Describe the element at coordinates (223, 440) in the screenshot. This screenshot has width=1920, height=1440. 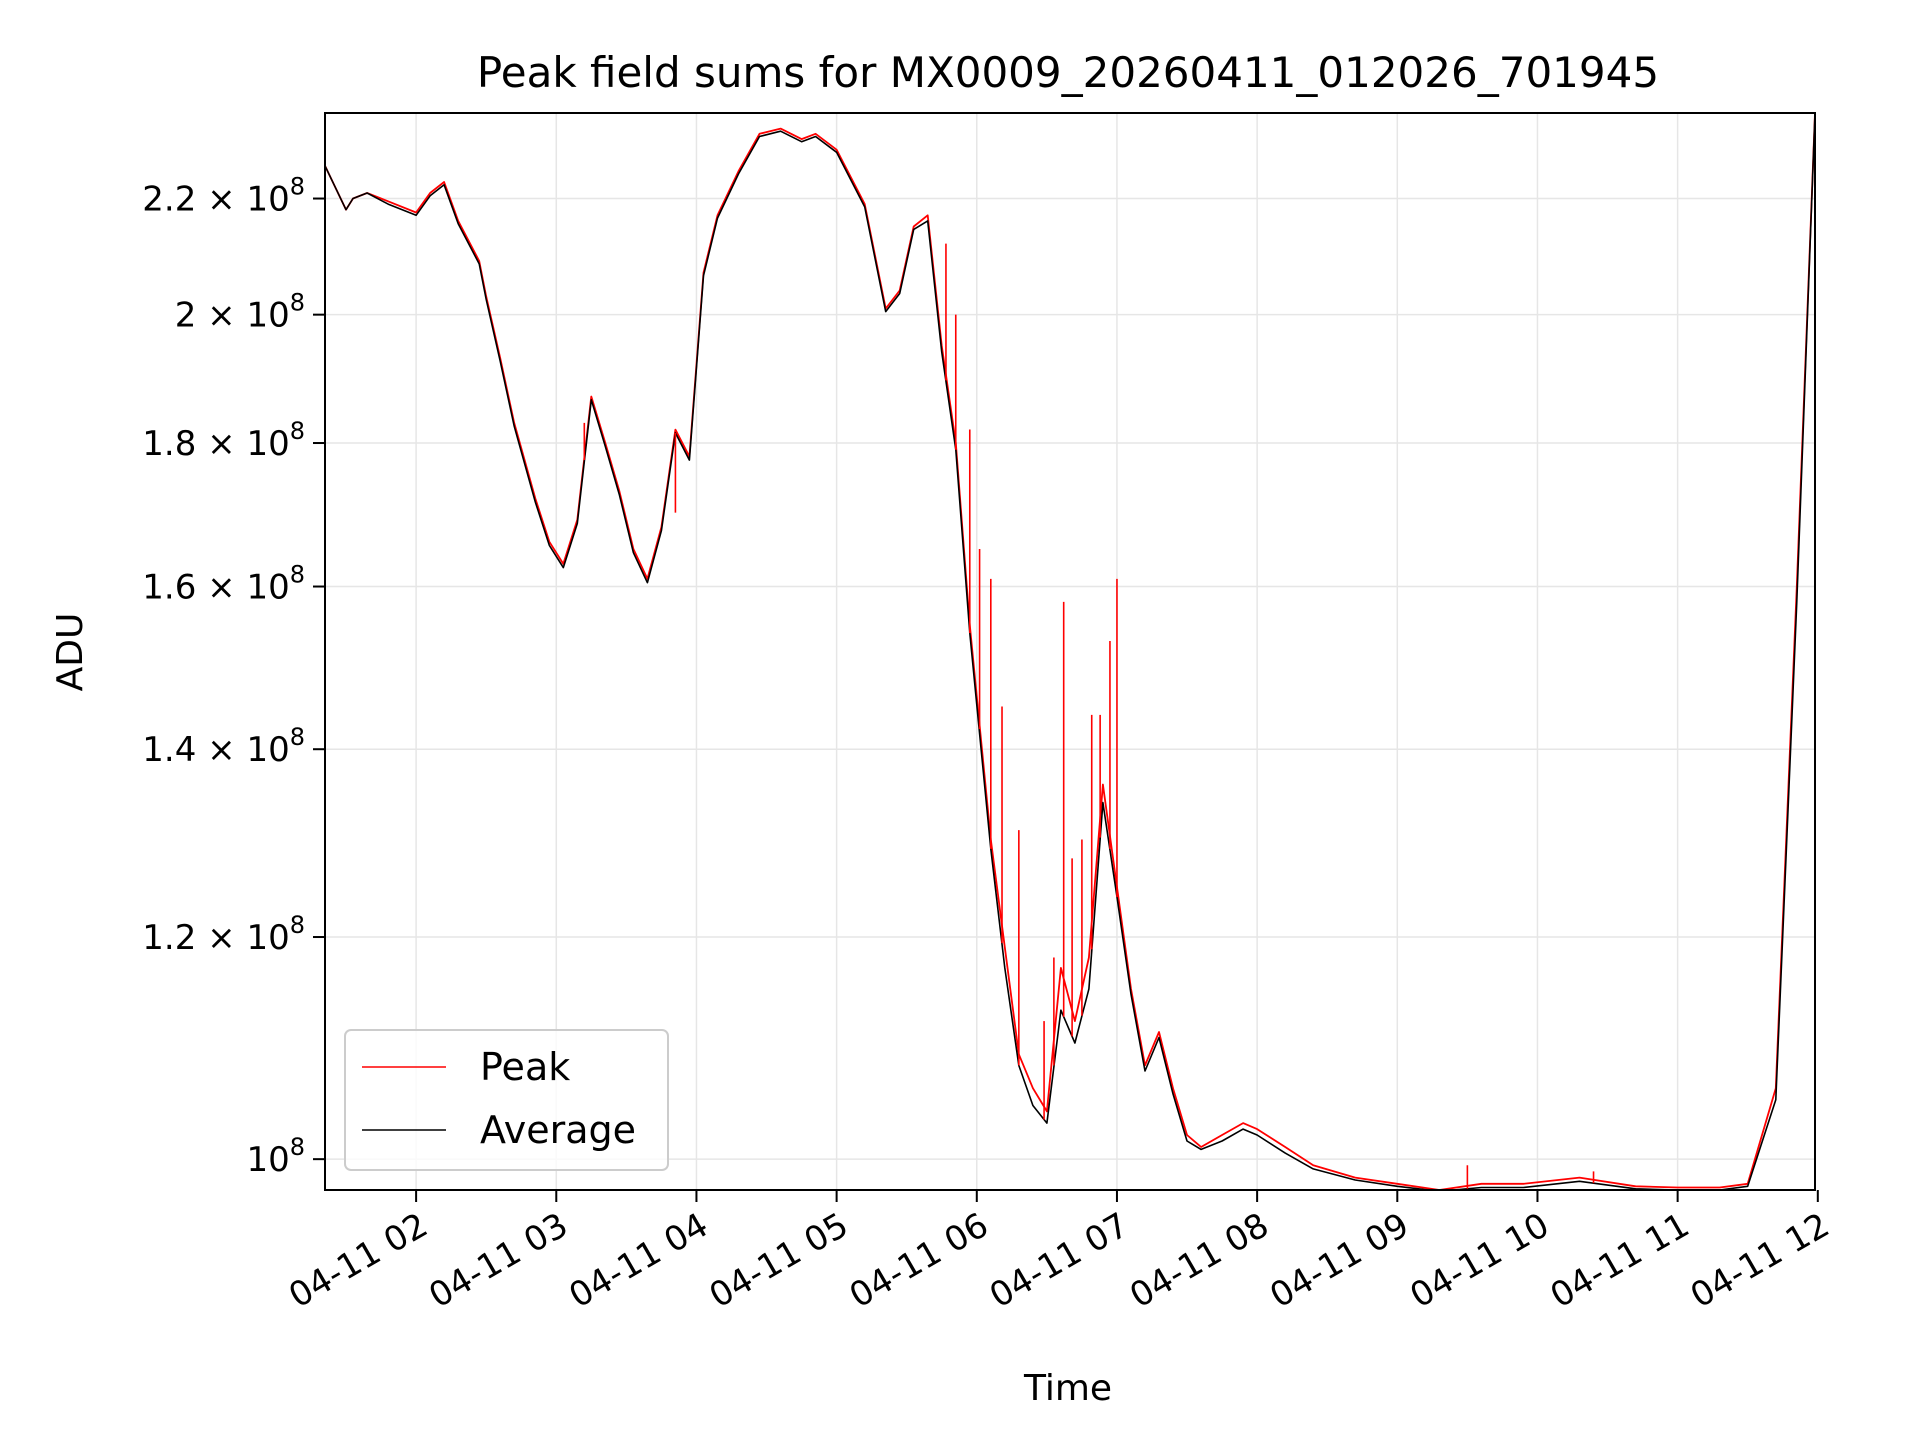
I see `y-tick-label: 1.8 × 108` at that location.